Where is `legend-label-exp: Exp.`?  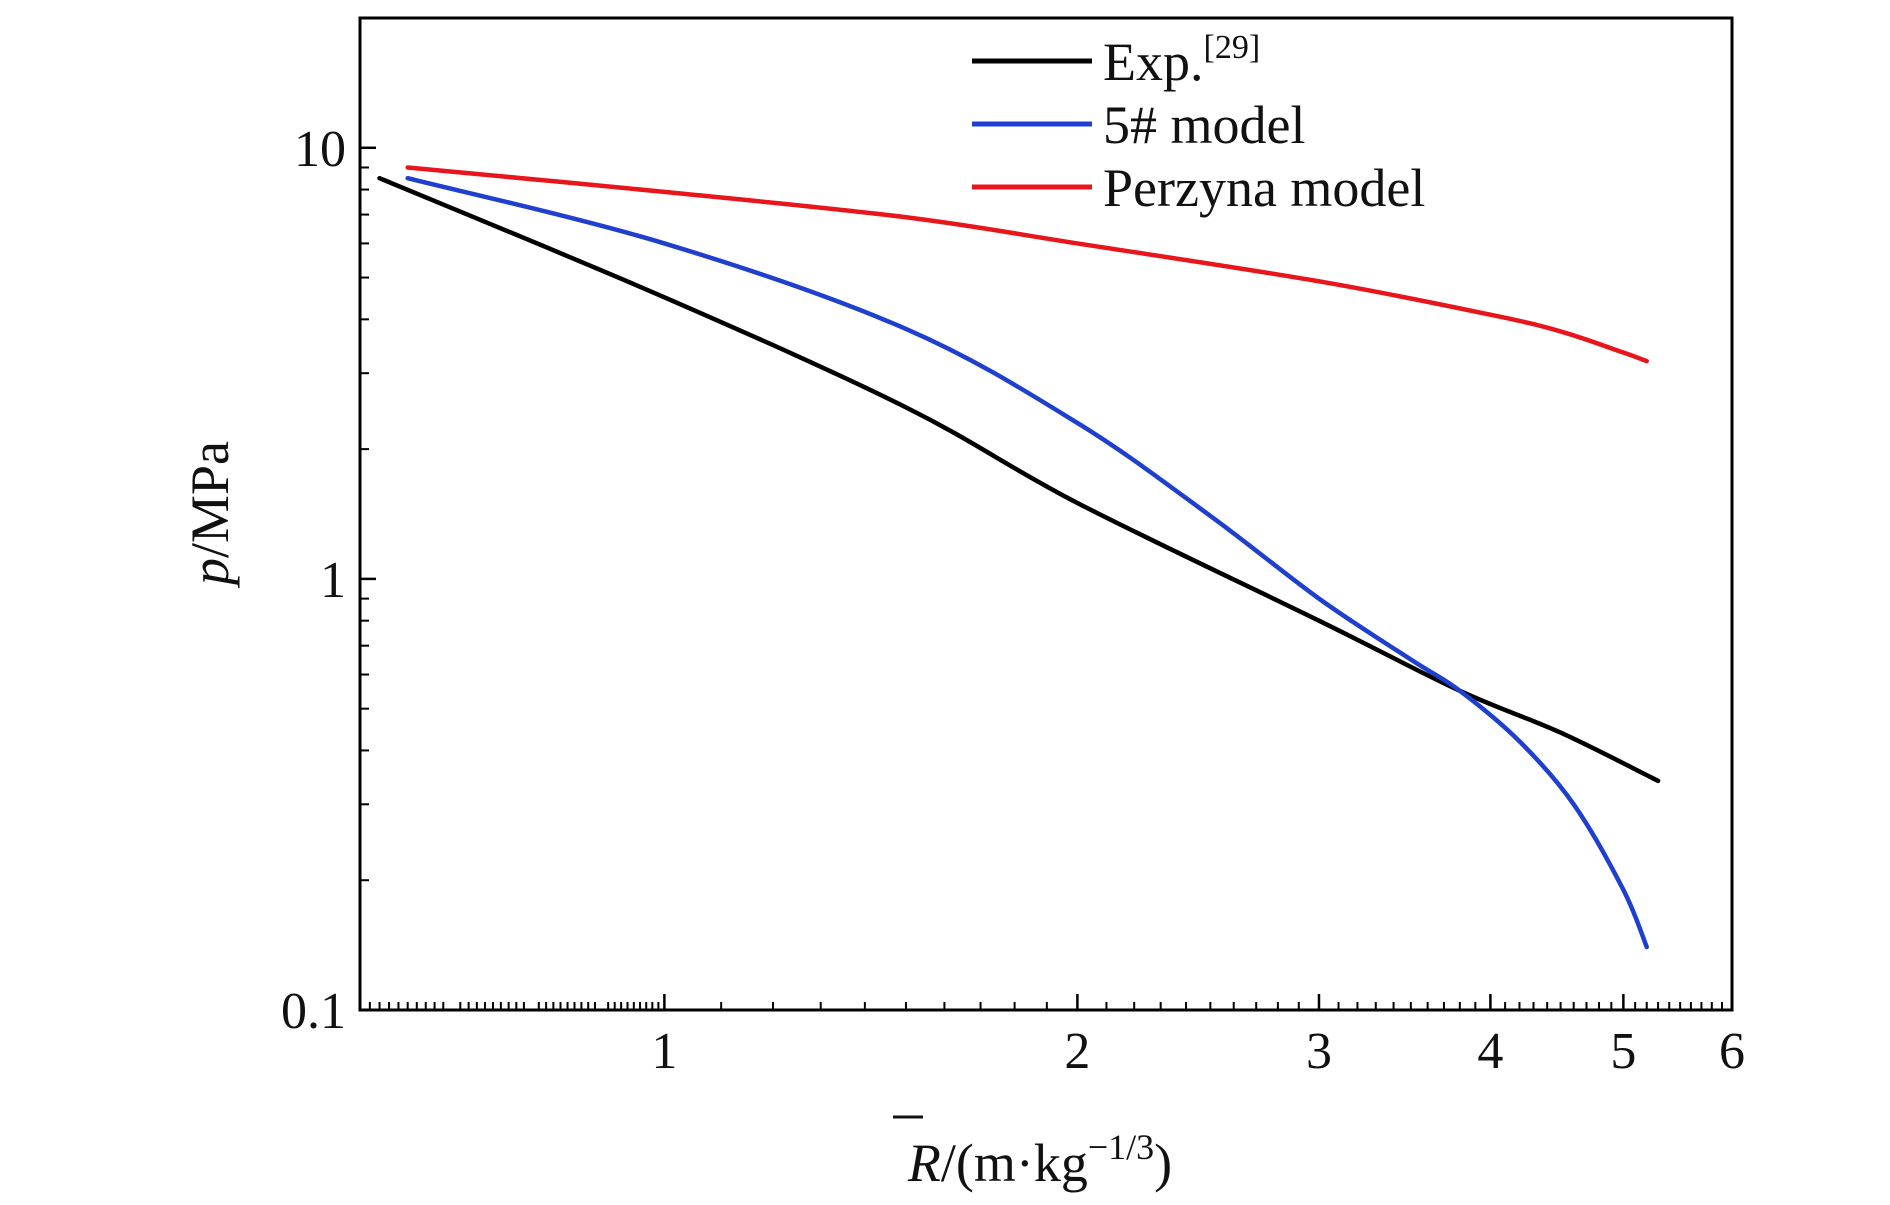 legend-label-exp: Exp. is located at coordinates (1153, 62).